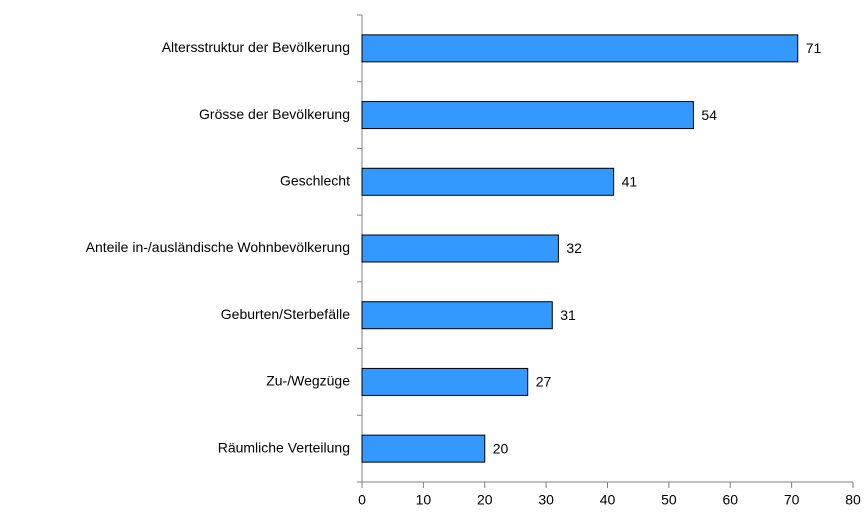  I want to click on y-tick-label: Geschlecht, so click(315, 180).